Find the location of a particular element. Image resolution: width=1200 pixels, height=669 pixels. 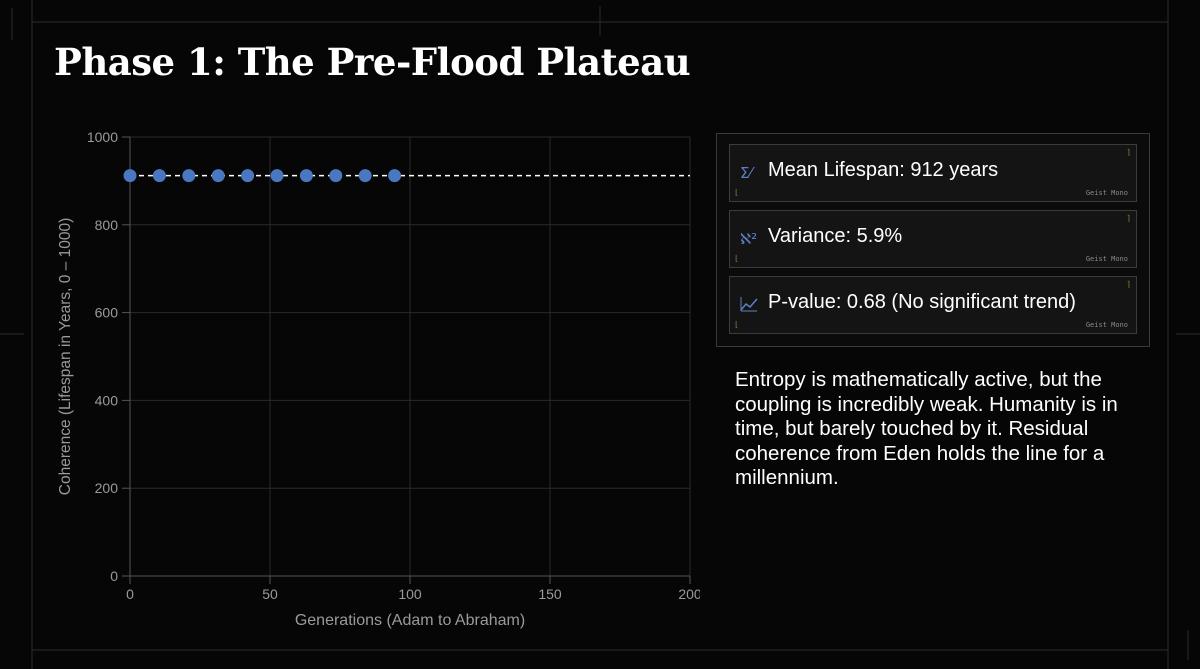

x-tick-label: 150 is located at coordinates (550, 594).